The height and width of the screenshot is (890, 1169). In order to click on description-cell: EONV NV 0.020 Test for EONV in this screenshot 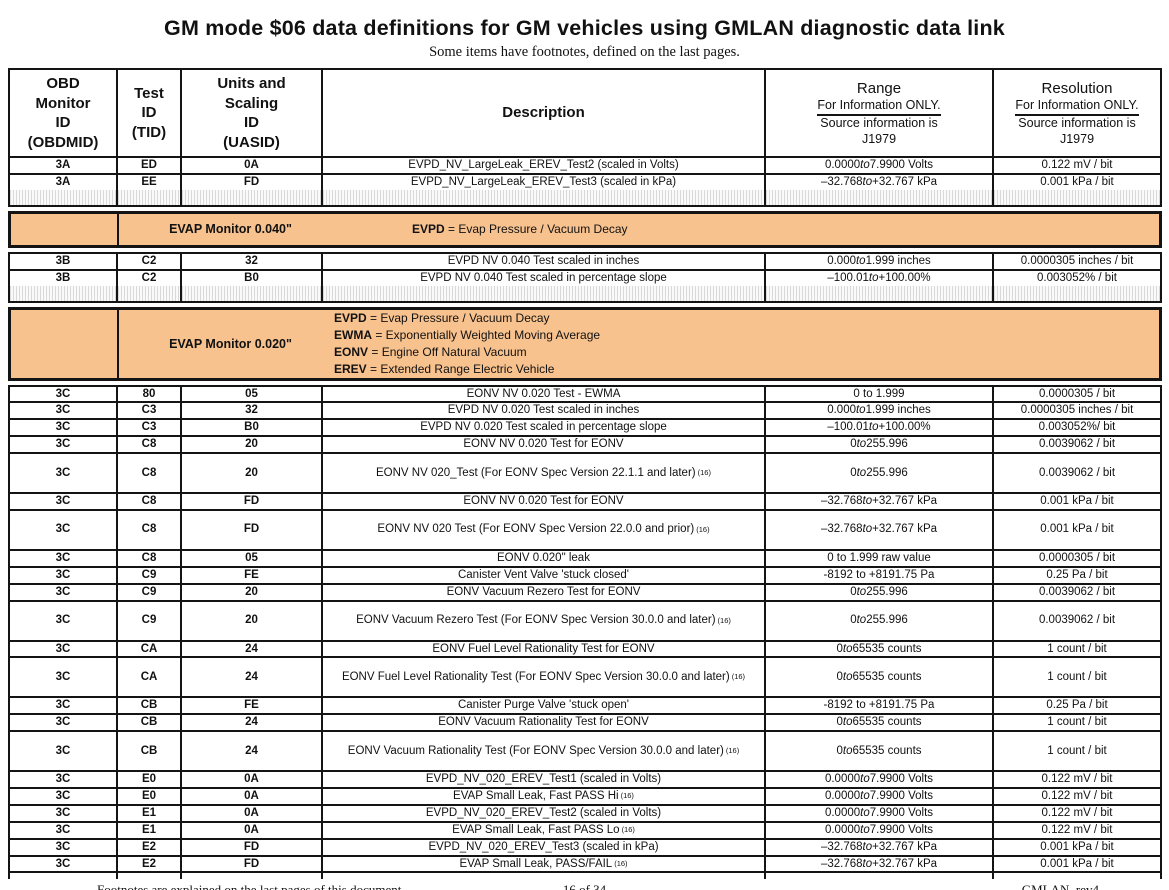, I will do `click(544, 501)`.